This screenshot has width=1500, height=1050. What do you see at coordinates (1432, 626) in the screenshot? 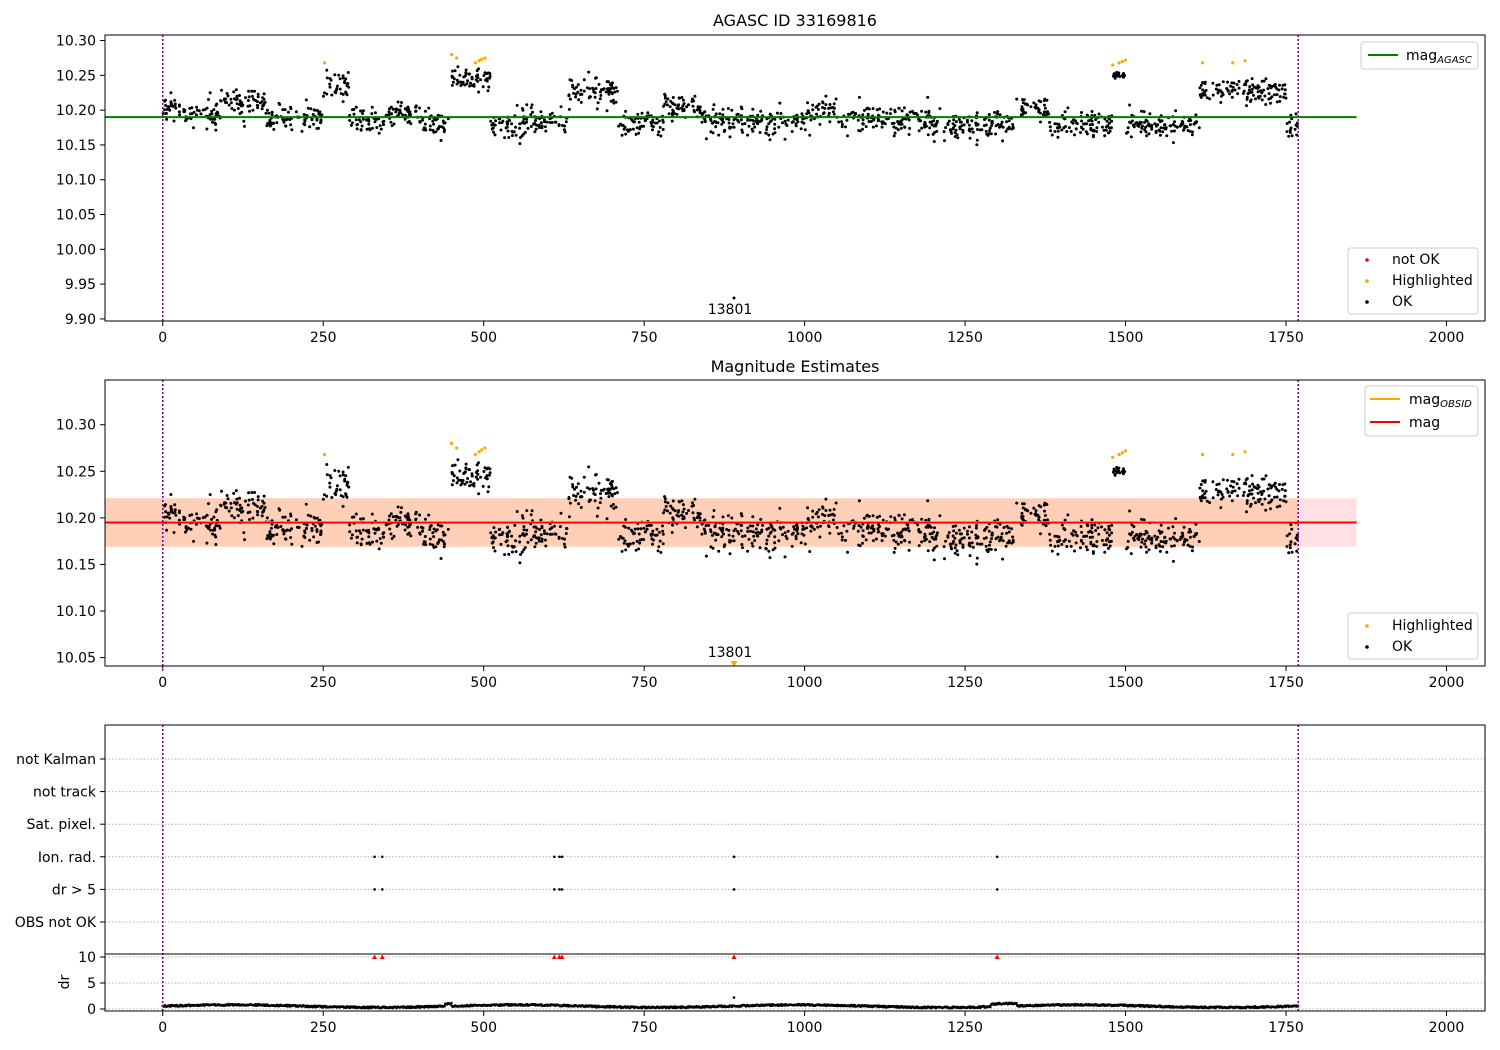
I see `legend-highlighted-label: Highlighted` at bounding box center [1432, 626].